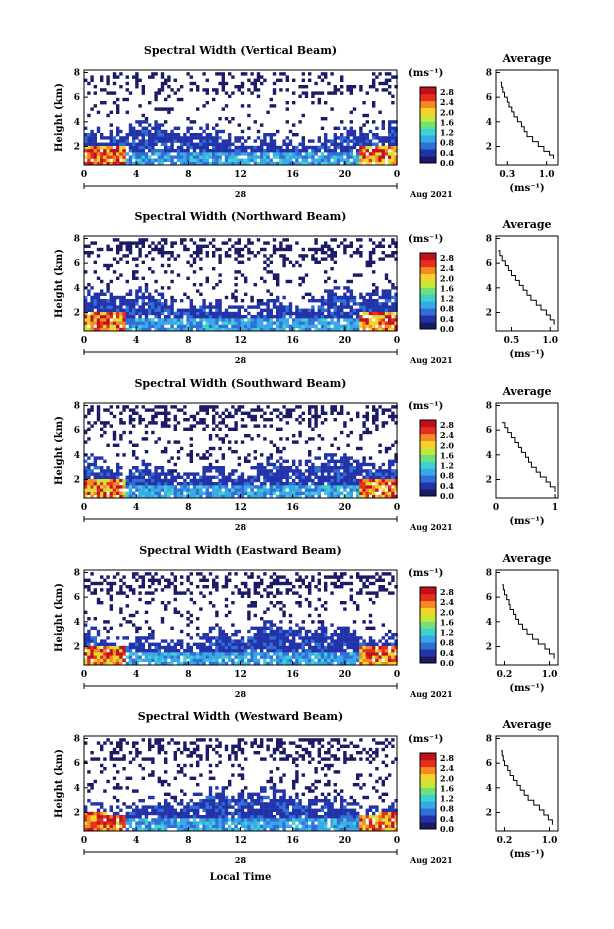  I want to click on y-tick-label: 8, so click(77, 239).